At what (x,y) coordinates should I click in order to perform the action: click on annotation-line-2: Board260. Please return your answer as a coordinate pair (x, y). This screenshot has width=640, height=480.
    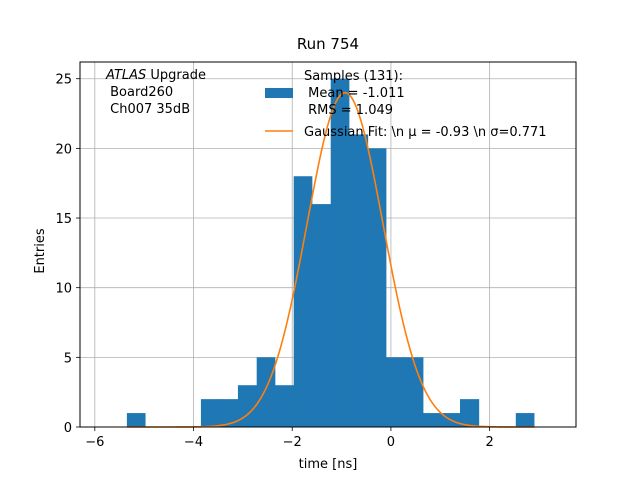
    Looking at the image, I should click on (139, 92).